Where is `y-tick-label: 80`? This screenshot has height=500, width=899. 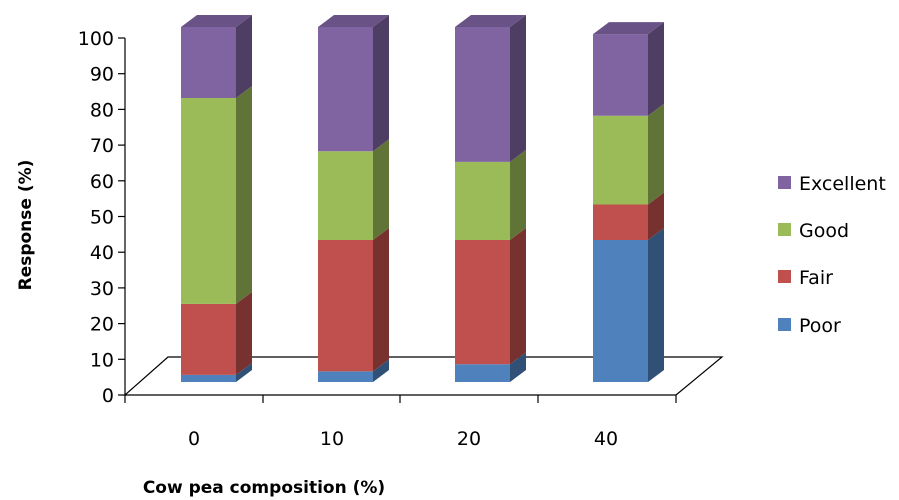
y-tick-label: 80 is located at coordinates (102, 110).